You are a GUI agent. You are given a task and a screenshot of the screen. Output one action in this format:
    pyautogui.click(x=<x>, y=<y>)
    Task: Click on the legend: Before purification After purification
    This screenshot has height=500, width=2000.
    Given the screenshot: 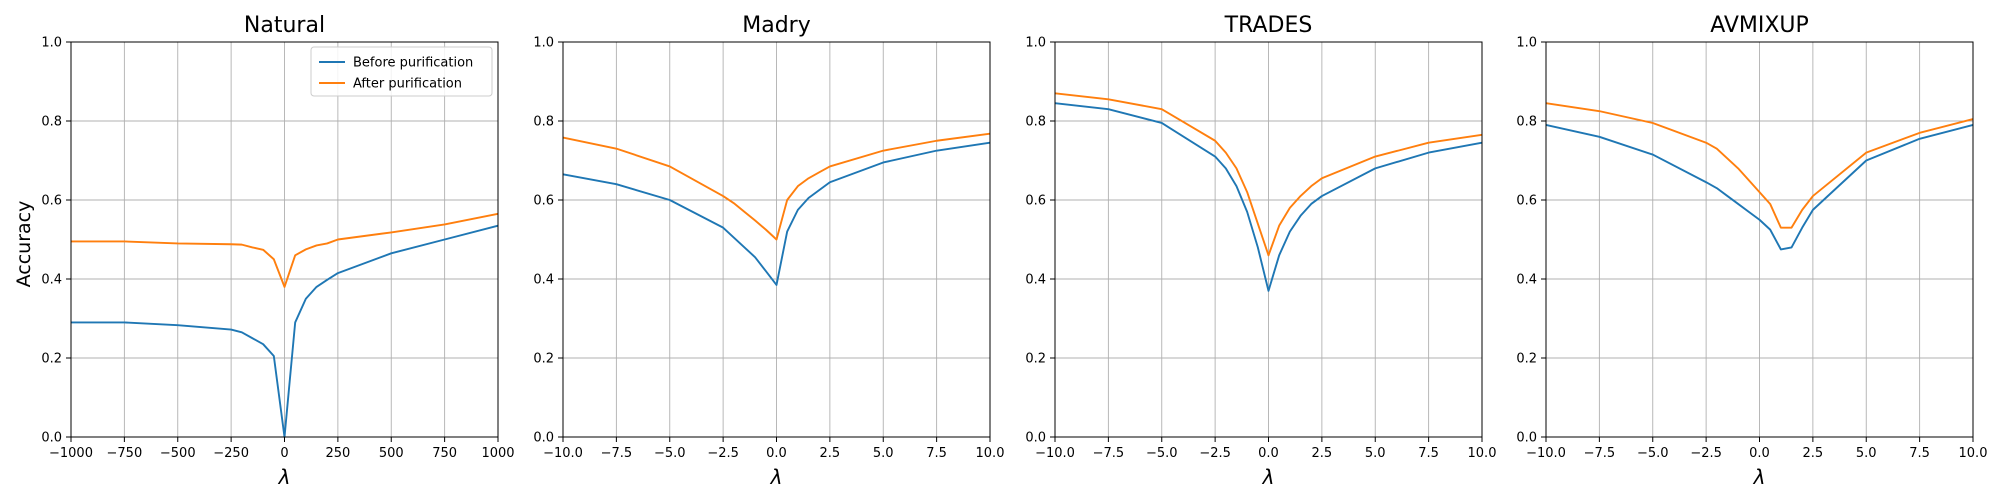 What is the action you would take?
    pyautogui.click(x=401, y=71)
    